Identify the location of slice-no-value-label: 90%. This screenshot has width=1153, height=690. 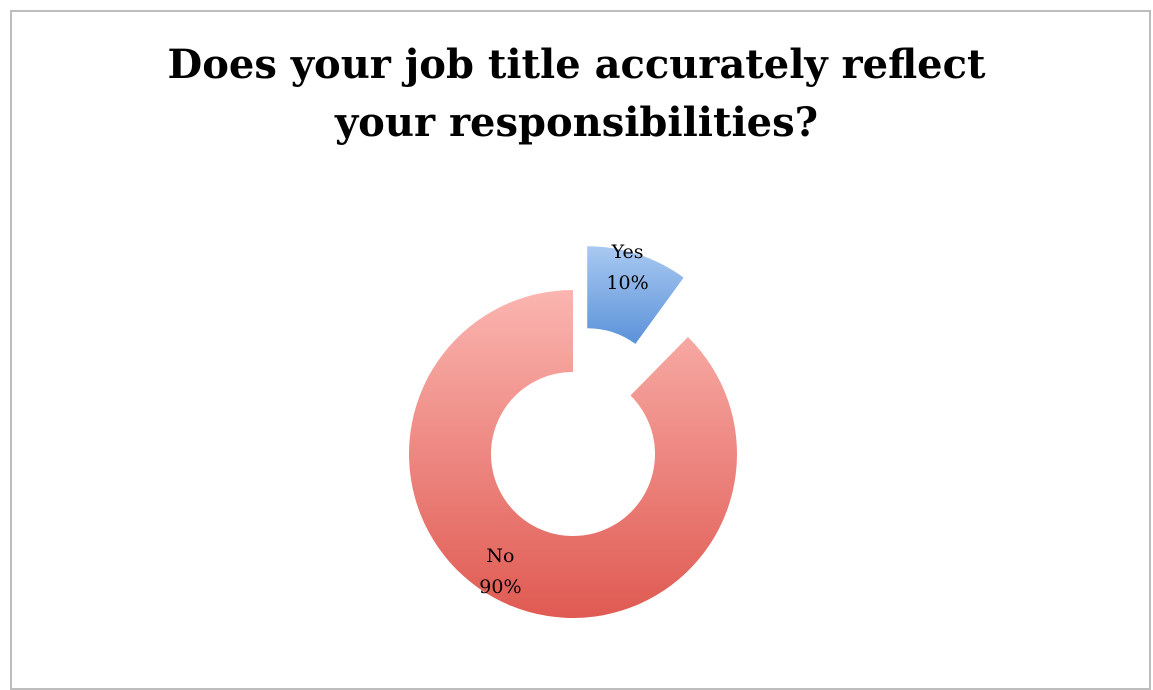
(500, 587).